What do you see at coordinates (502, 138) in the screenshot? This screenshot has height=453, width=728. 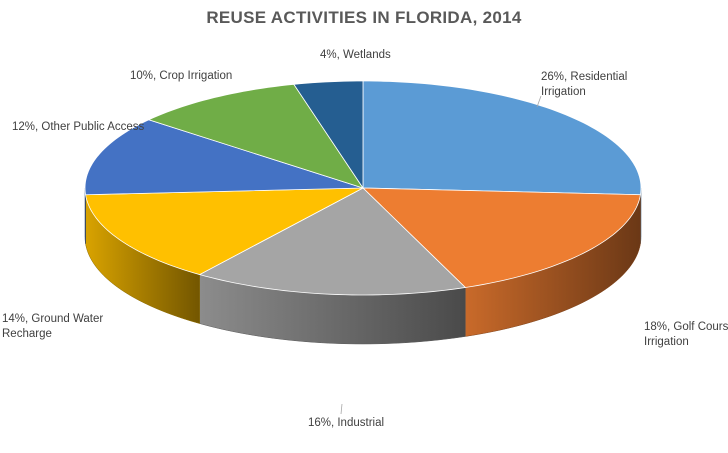 I see `pie-slice-residential-irrigation` at bounding box center [502, 138].